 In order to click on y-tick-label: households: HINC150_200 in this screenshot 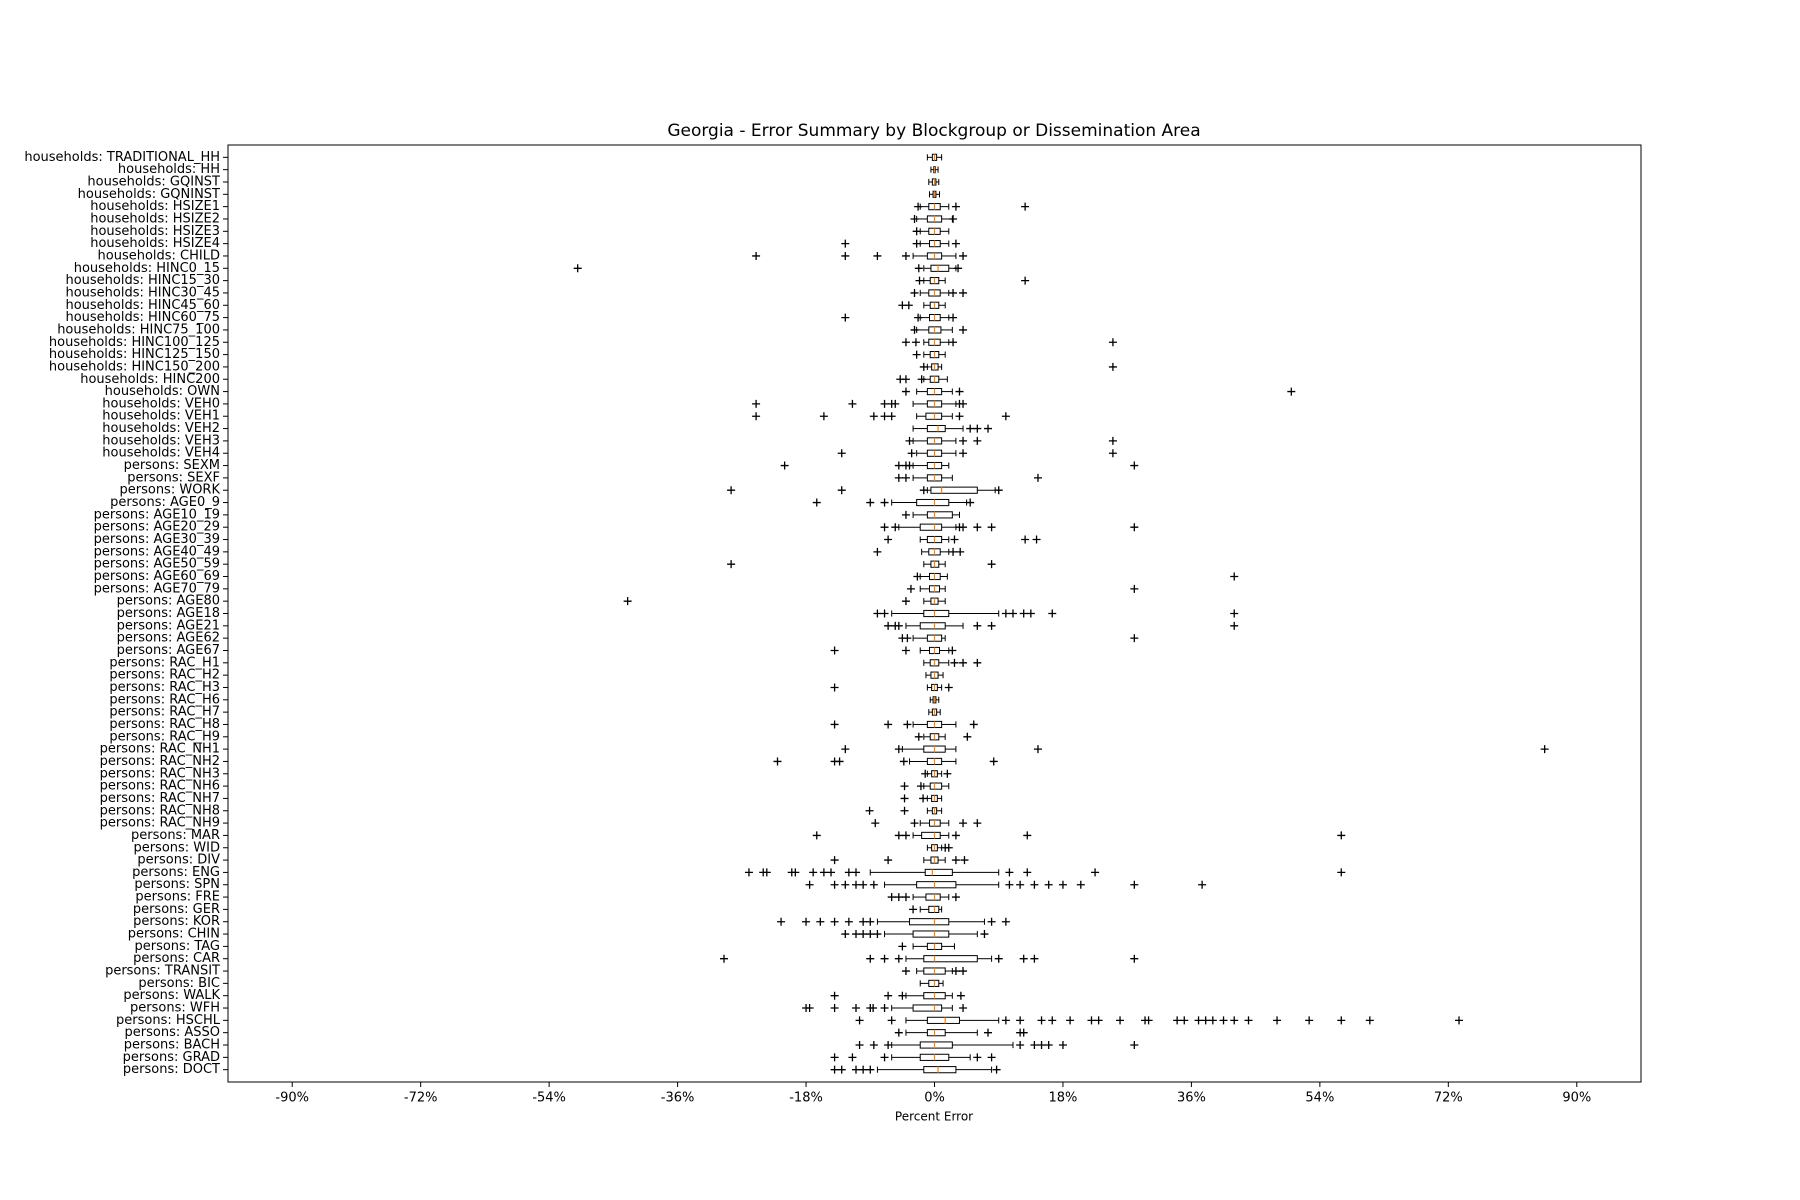, I will do `click(134, 366)`.